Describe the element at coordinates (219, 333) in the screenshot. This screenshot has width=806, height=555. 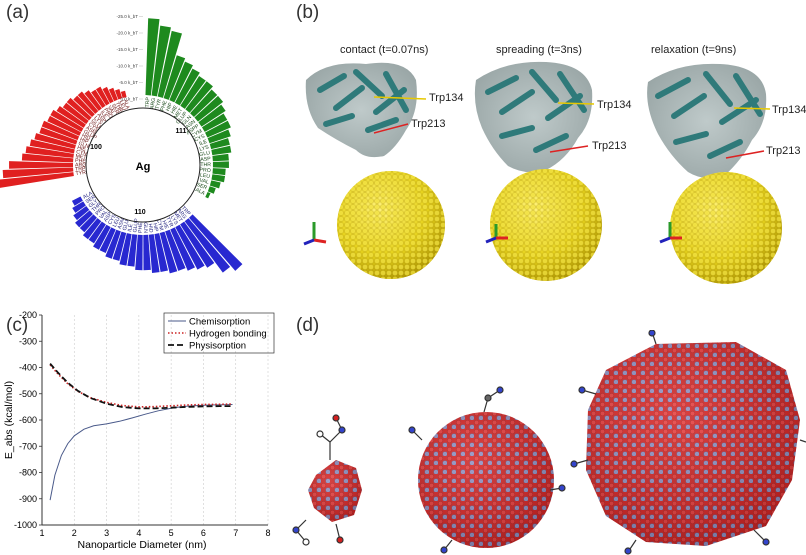
I see `legend-box` at that location.